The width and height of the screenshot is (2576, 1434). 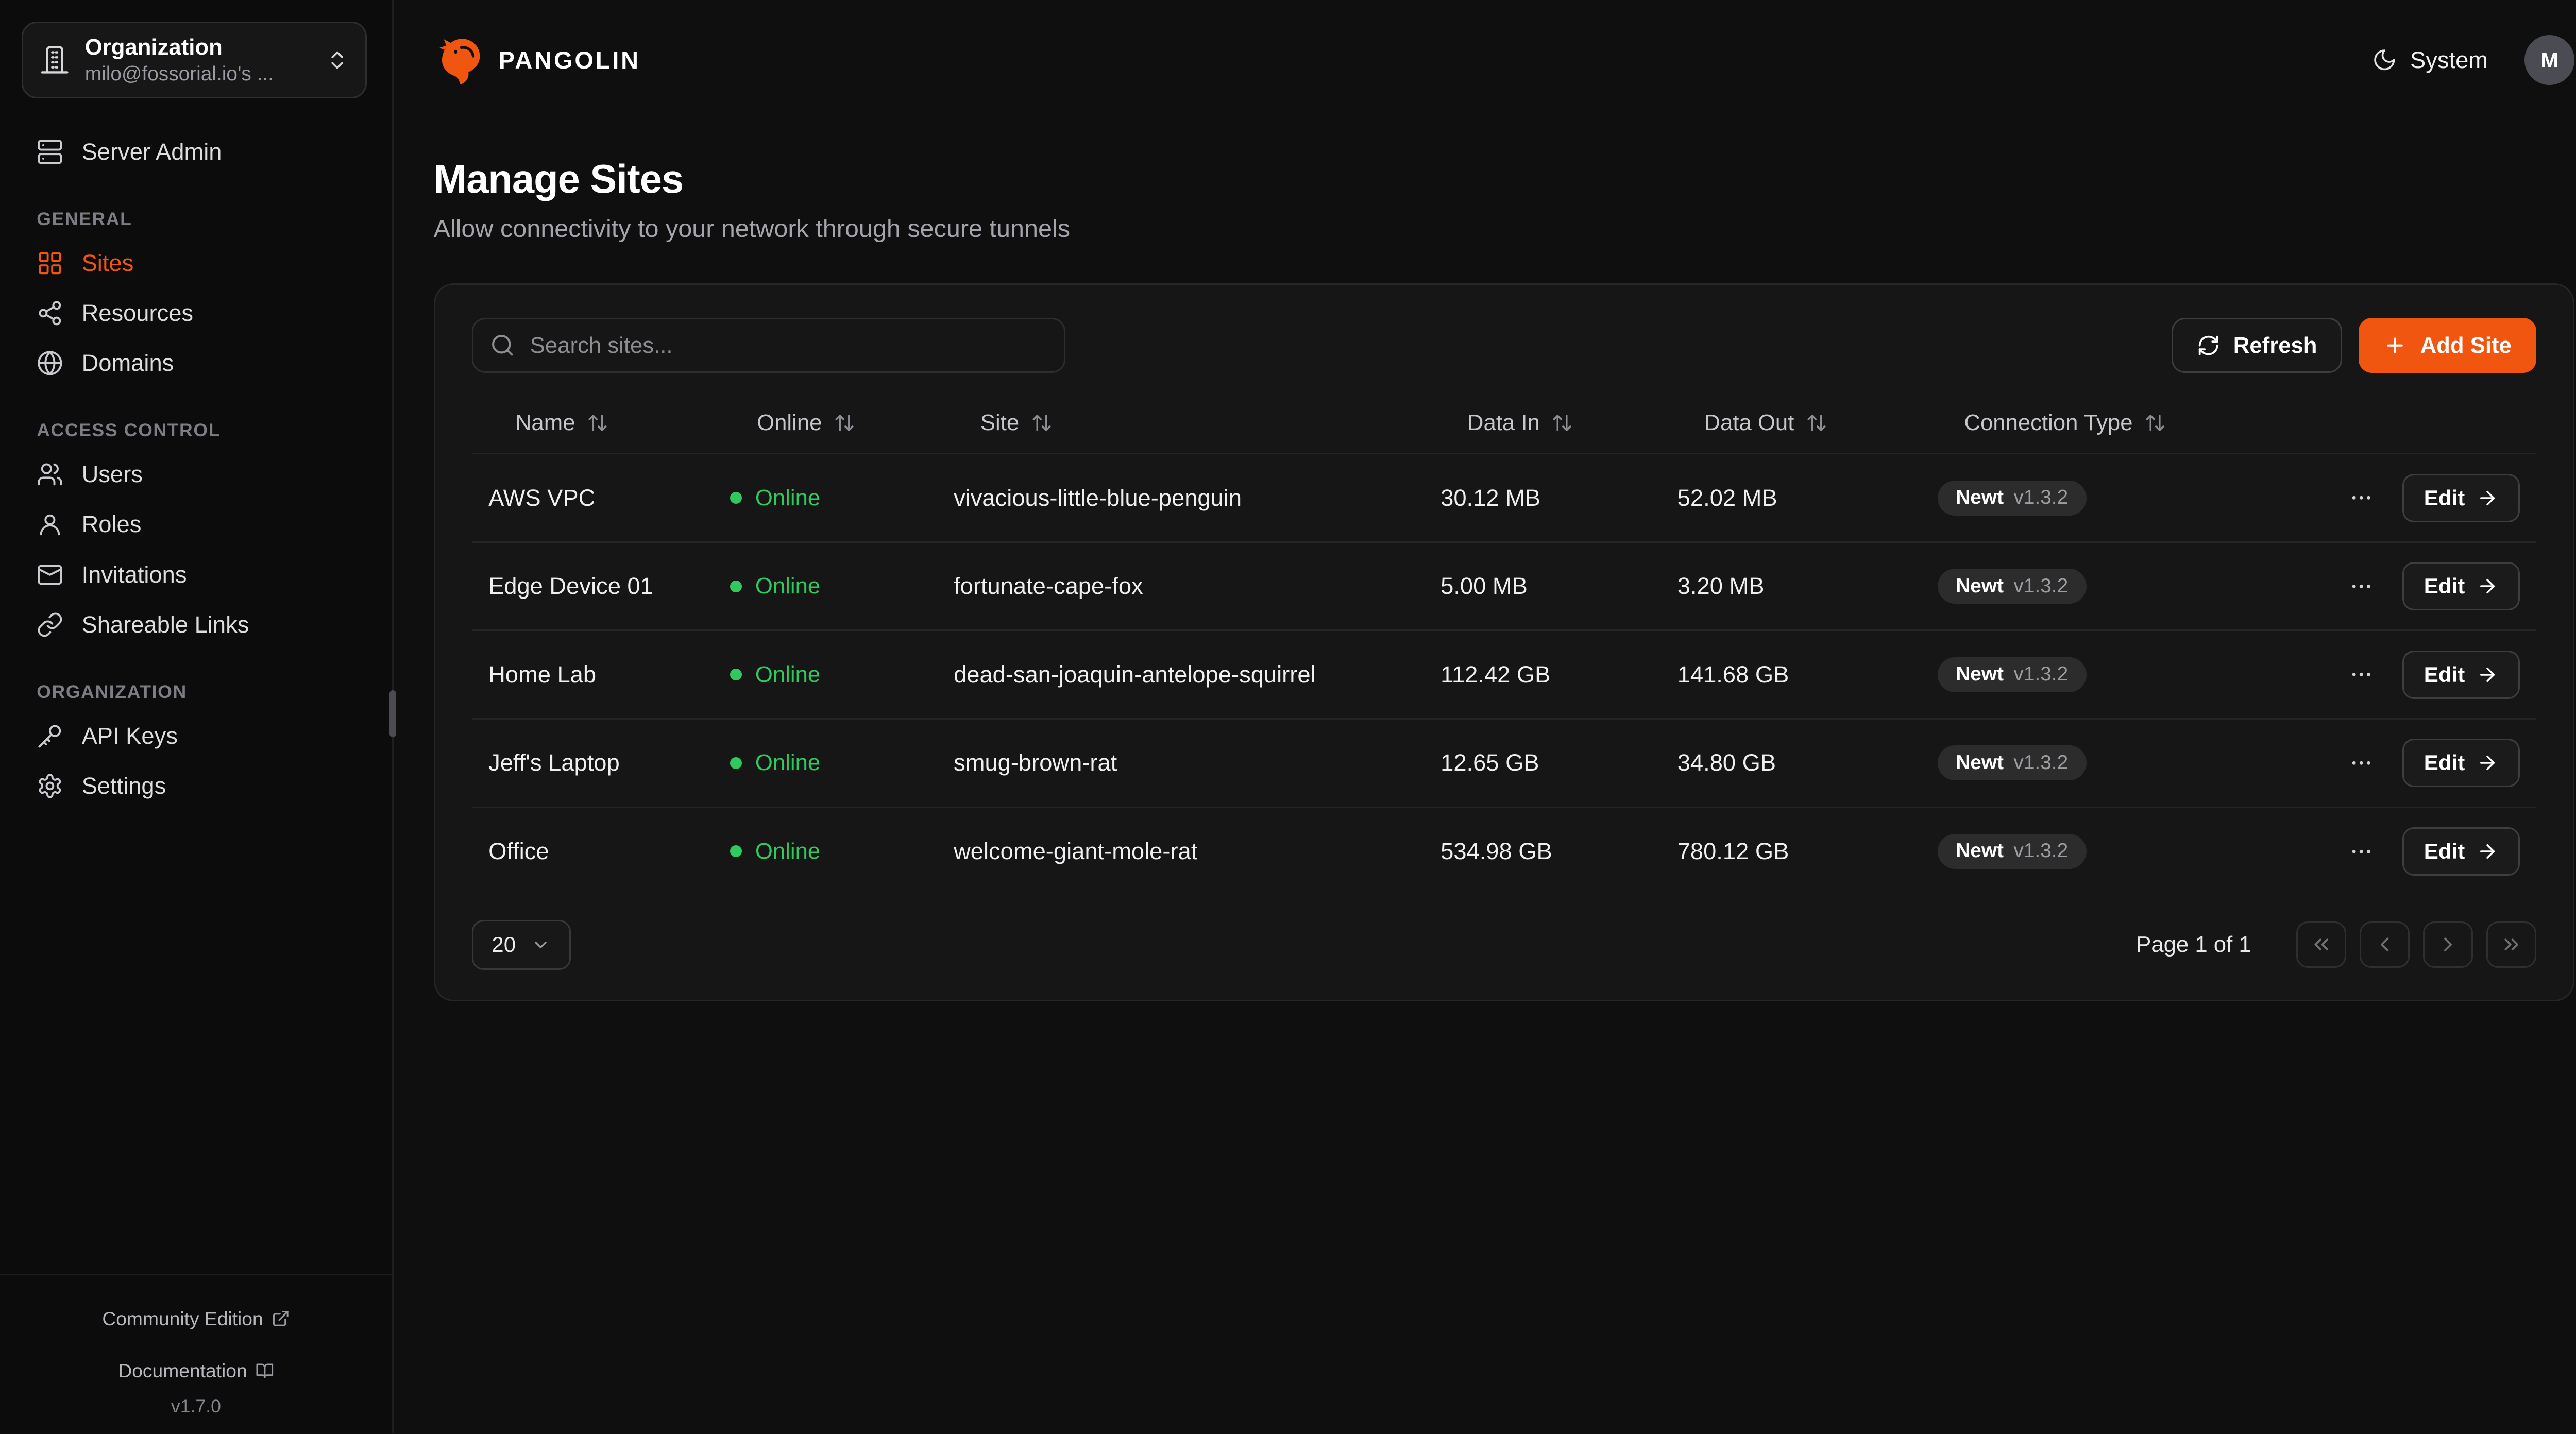 What do you see at coordinates (1790, 423) in the screenshot?
I see `column-header-data-out: Data Out` at bounding box center [1790, 423].